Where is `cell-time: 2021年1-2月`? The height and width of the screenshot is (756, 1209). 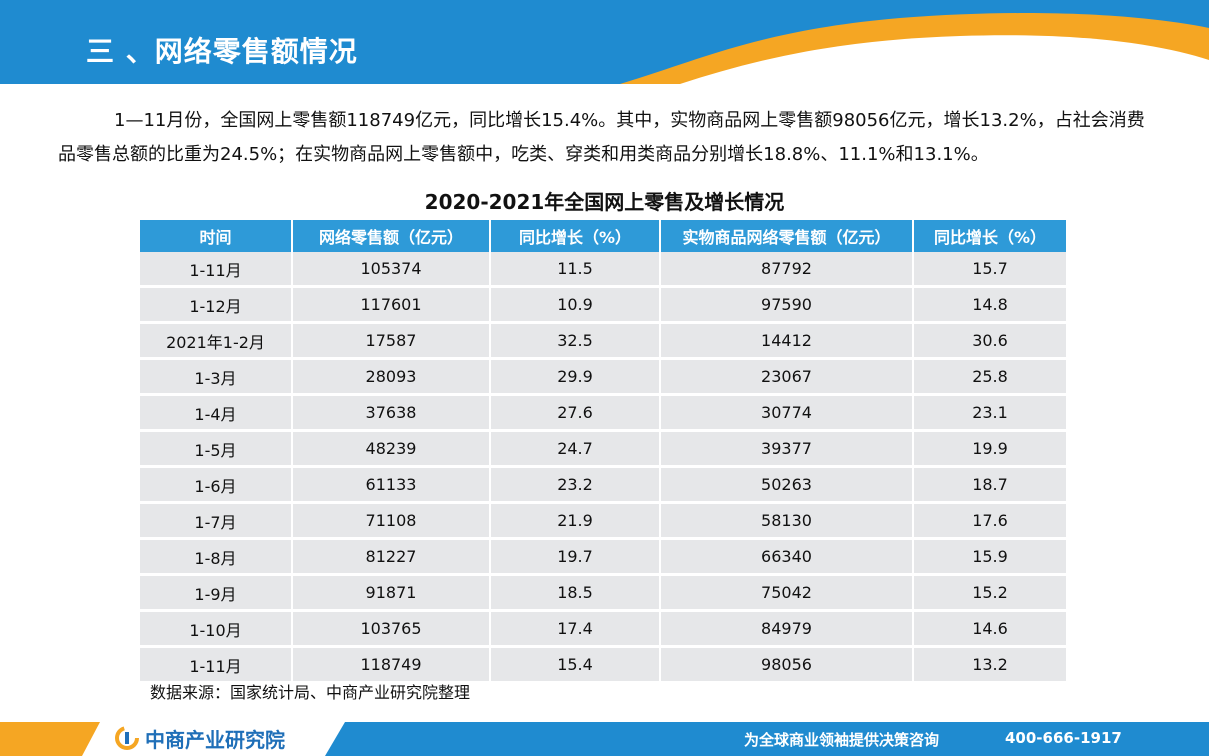 cell-time: 2021年1-2月 is located at coordinates (216, 341).